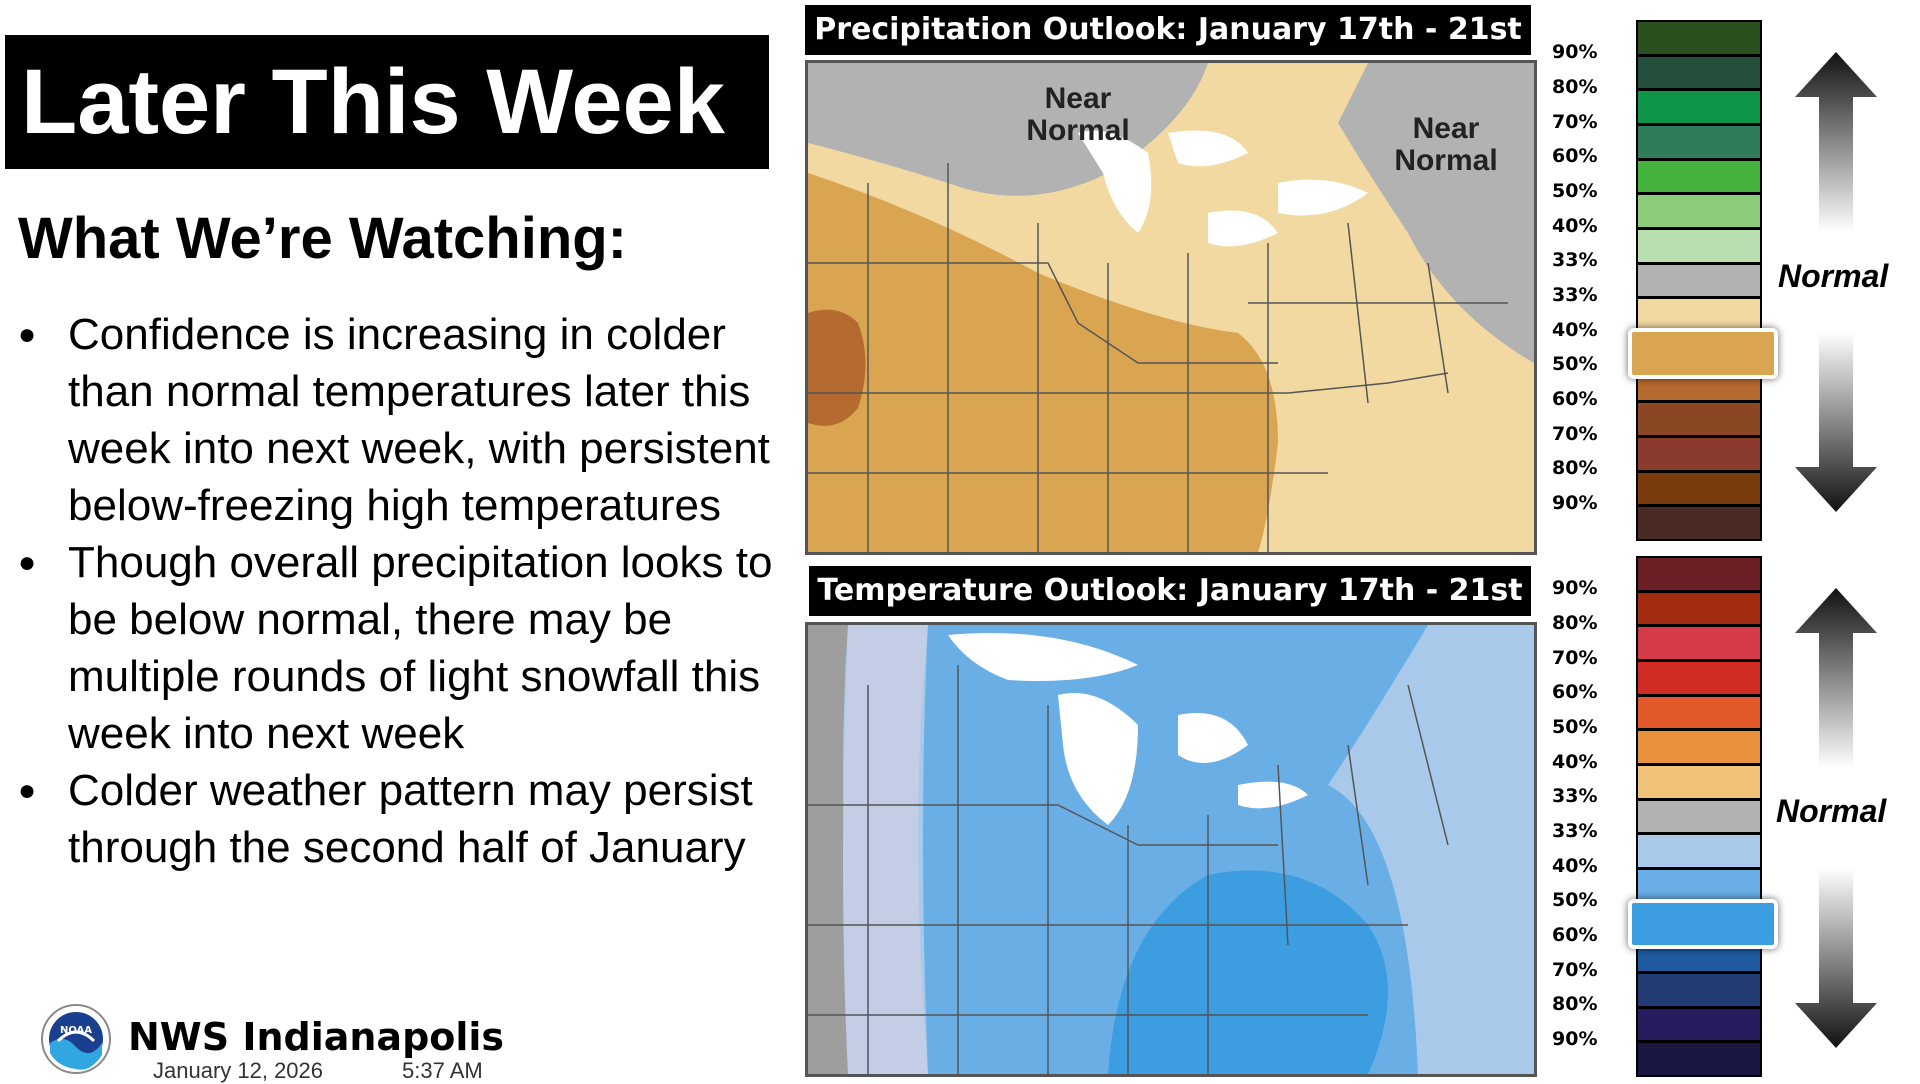 This screenshot has height=1084, width=1920. What do you see at coordinates (1703, 353) in the screenshot?
I see `precip-legend-selected-category` at bounding box center [1703, 353].